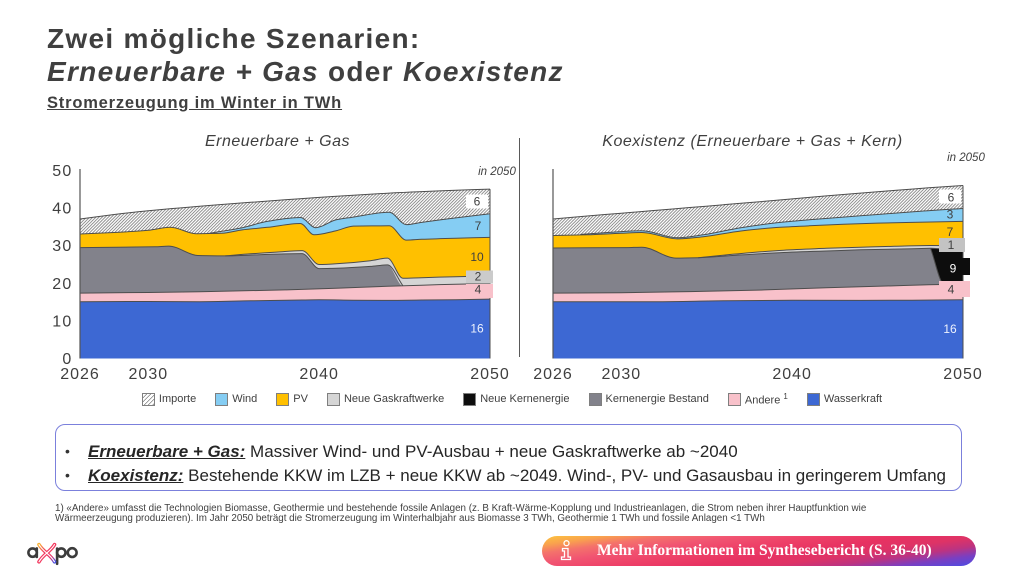  I want to click on svg-text: 1, so click(951, 245).